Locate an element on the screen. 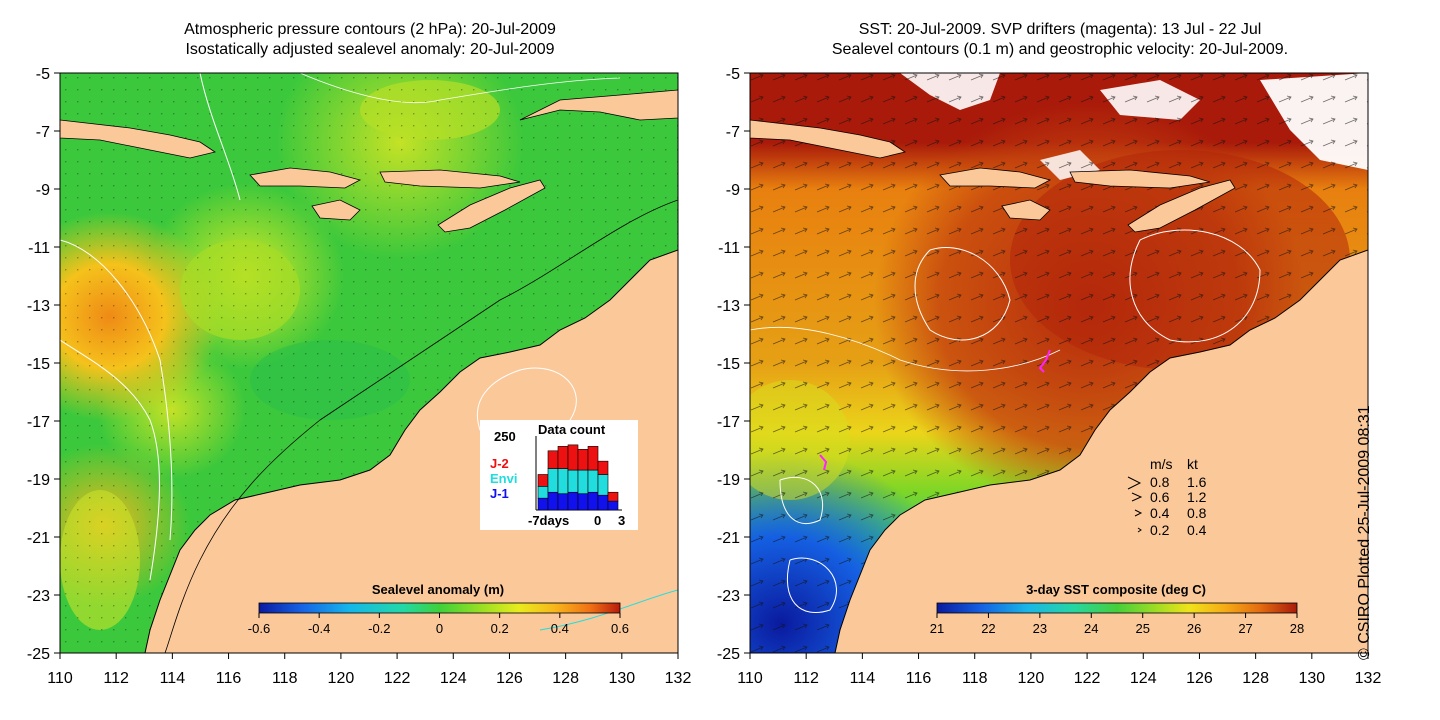  arrow-0-2-icon is located at coordinates (1139, 530).